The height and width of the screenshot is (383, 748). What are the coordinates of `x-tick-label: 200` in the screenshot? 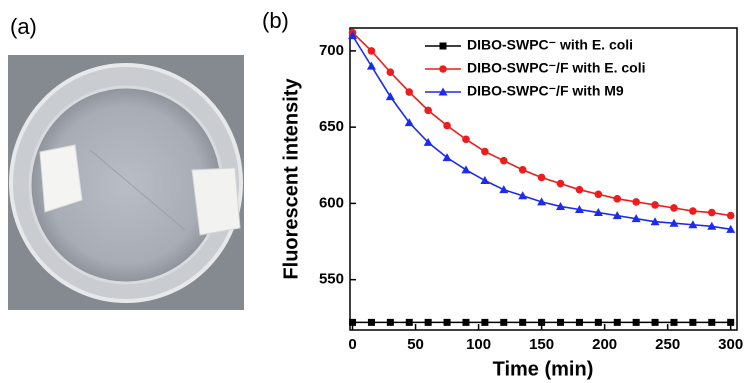 It's located at (604, 344).